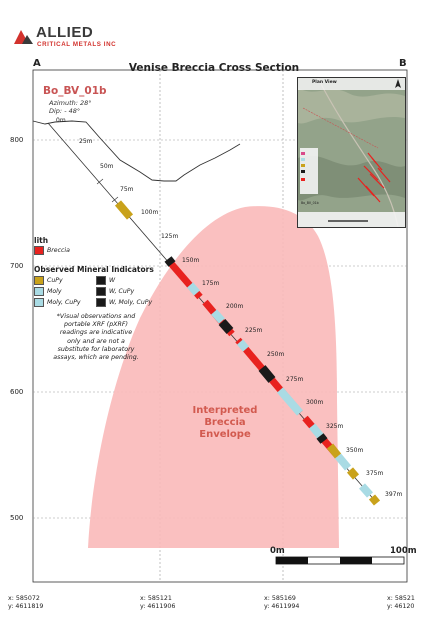  What do you see at coordinates (39, 250) in the screenshot?
I see `breccia-swatch` at bounding box center [39, 250].